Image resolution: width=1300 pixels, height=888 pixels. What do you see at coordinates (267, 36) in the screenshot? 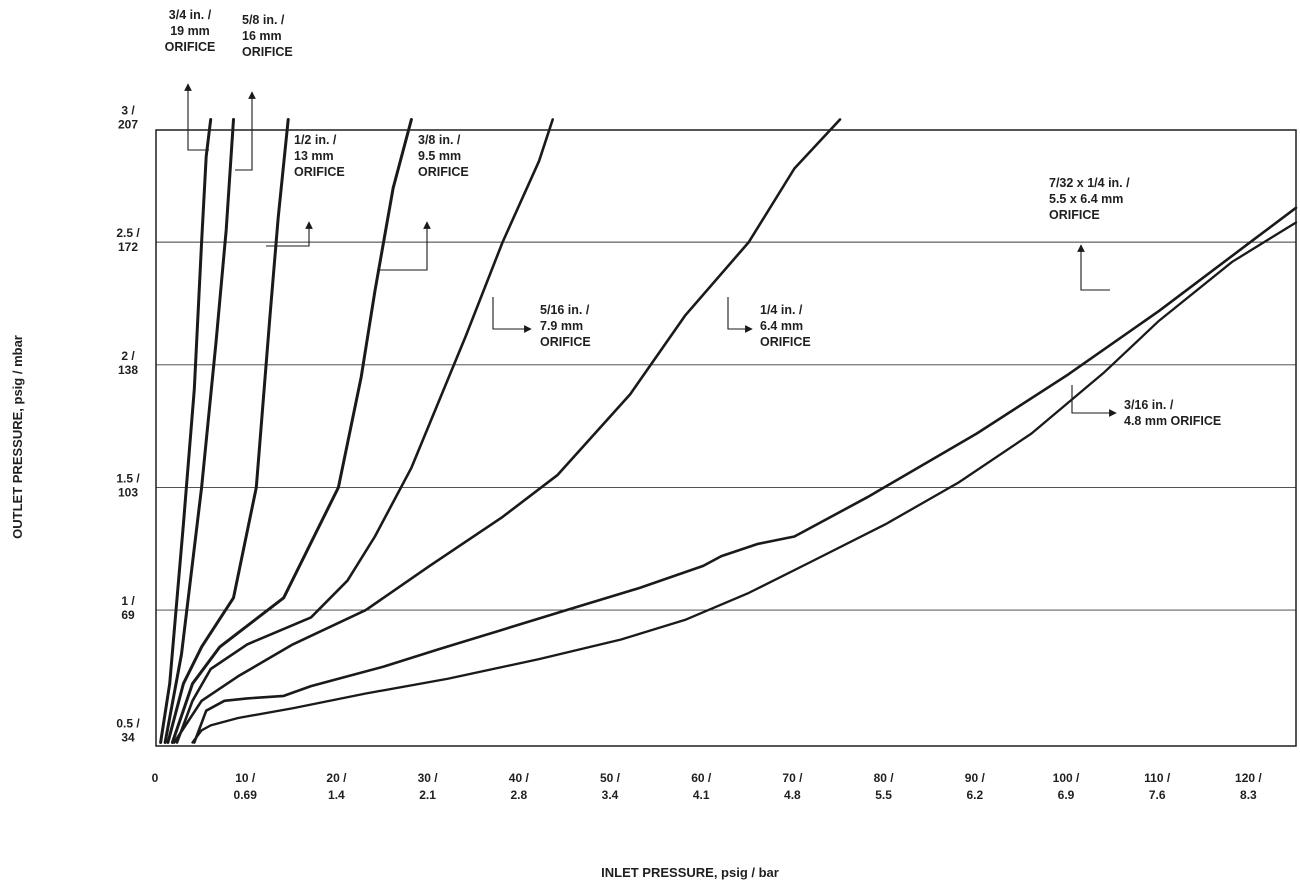
I see `curve-5-8-in-label: 5/8 in. /16 mm ORIFICE` at bounding box center [267, 36].